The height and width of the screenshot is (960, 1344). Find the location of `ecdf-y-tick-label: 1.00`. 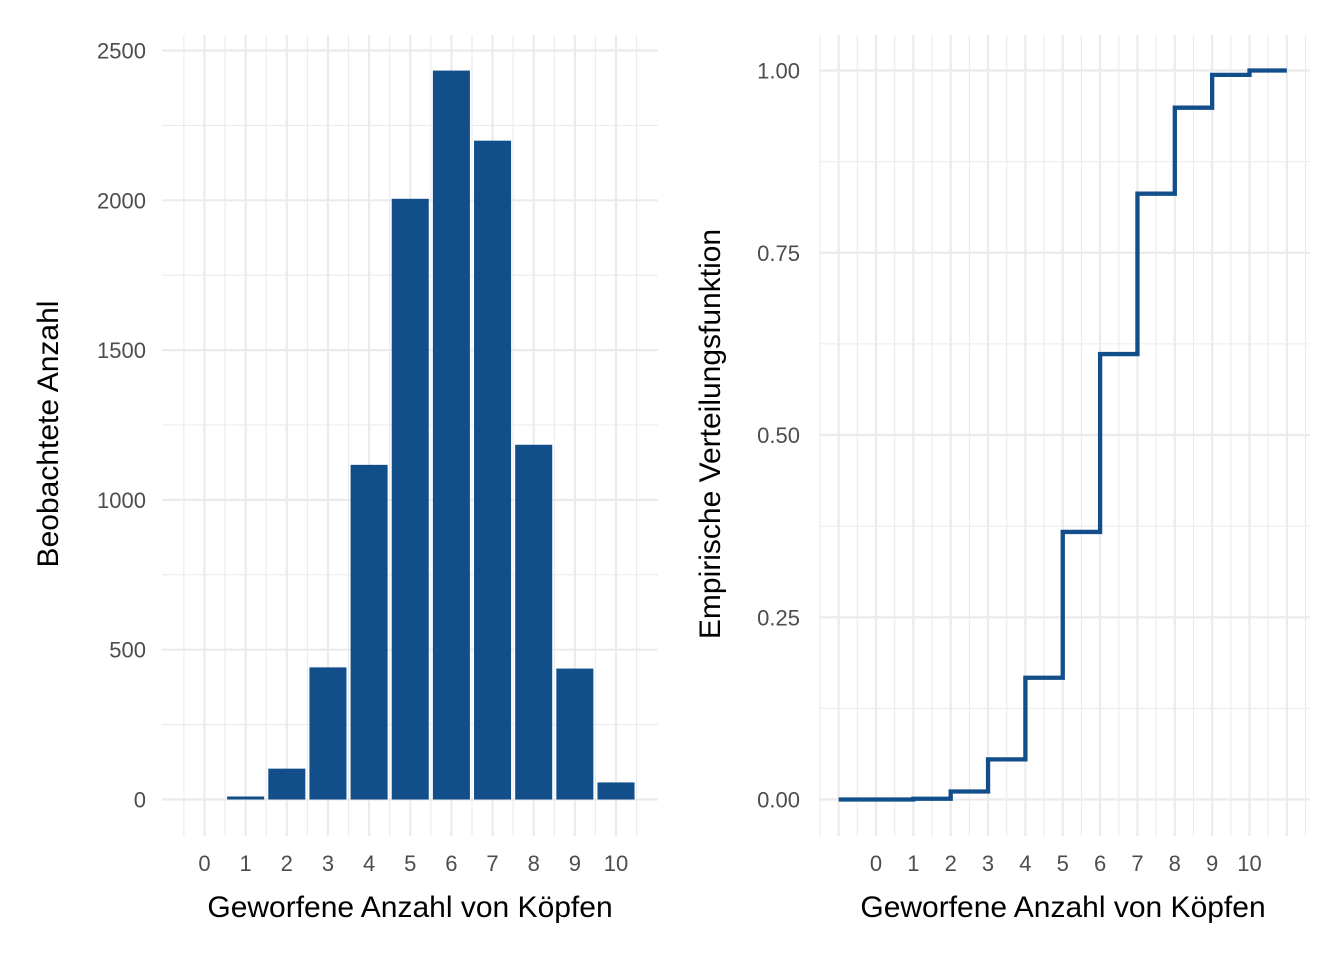

ecdf-y-tick-label: 1.00 is located at coordinates (778, 71).